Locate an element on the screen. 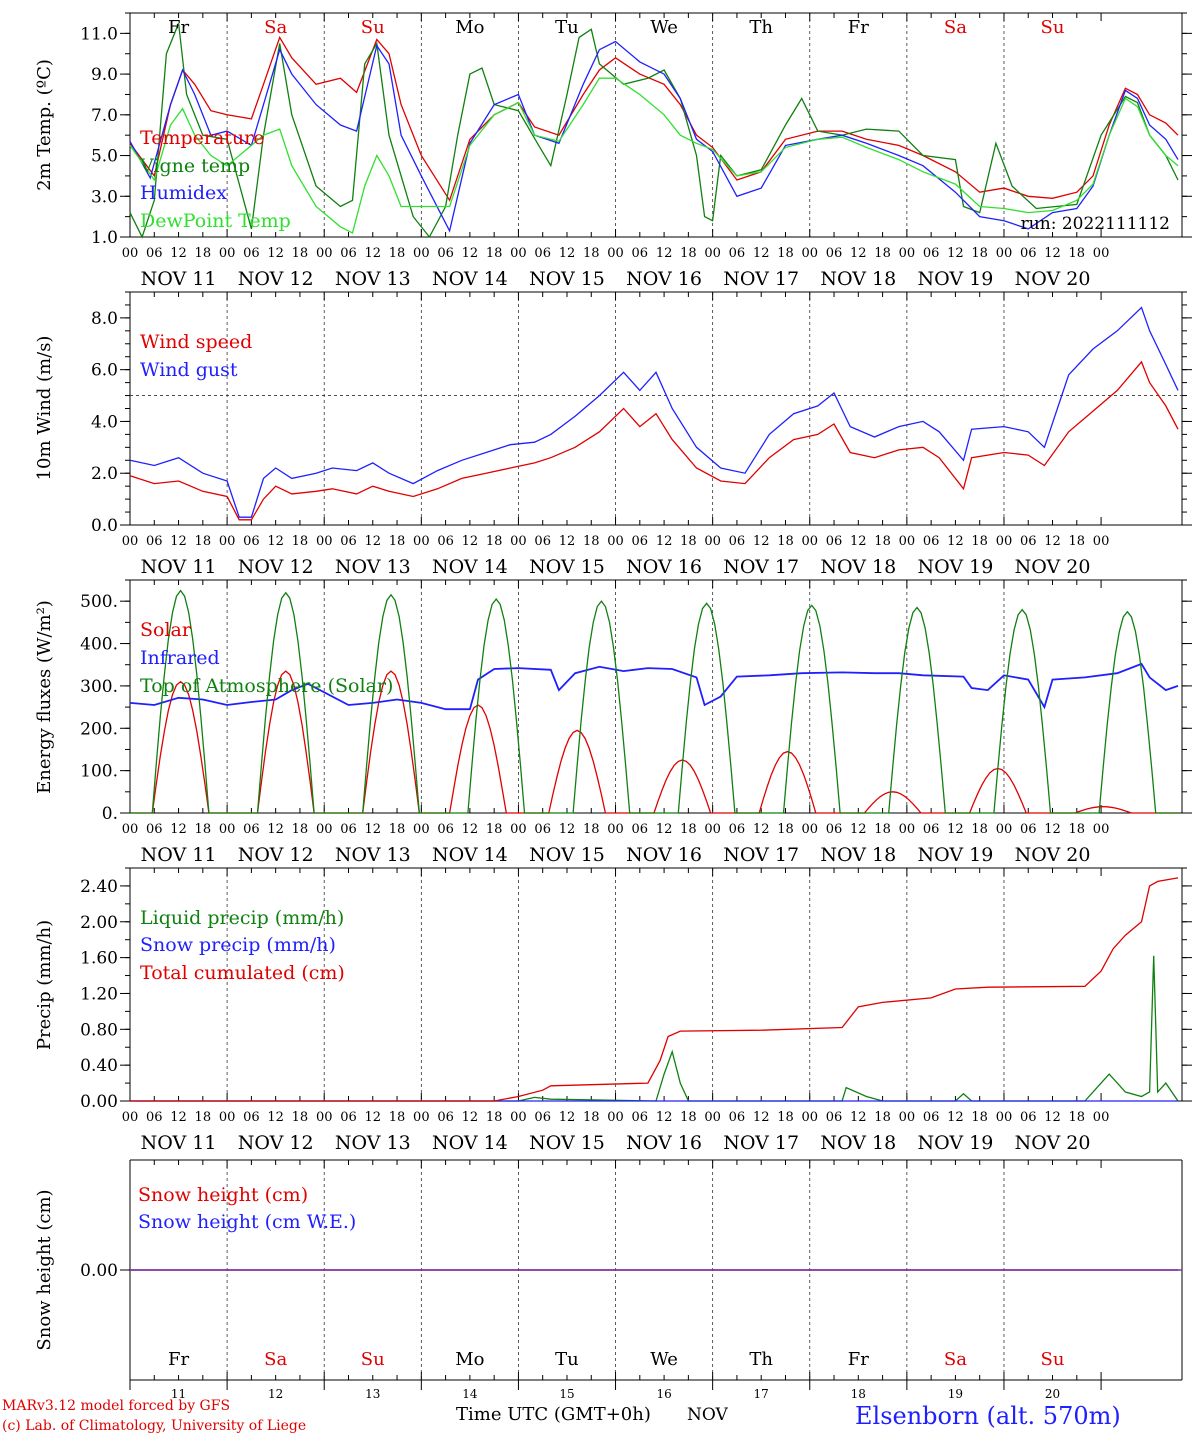  day-number: 16 is located at coordinates (663, 1394).